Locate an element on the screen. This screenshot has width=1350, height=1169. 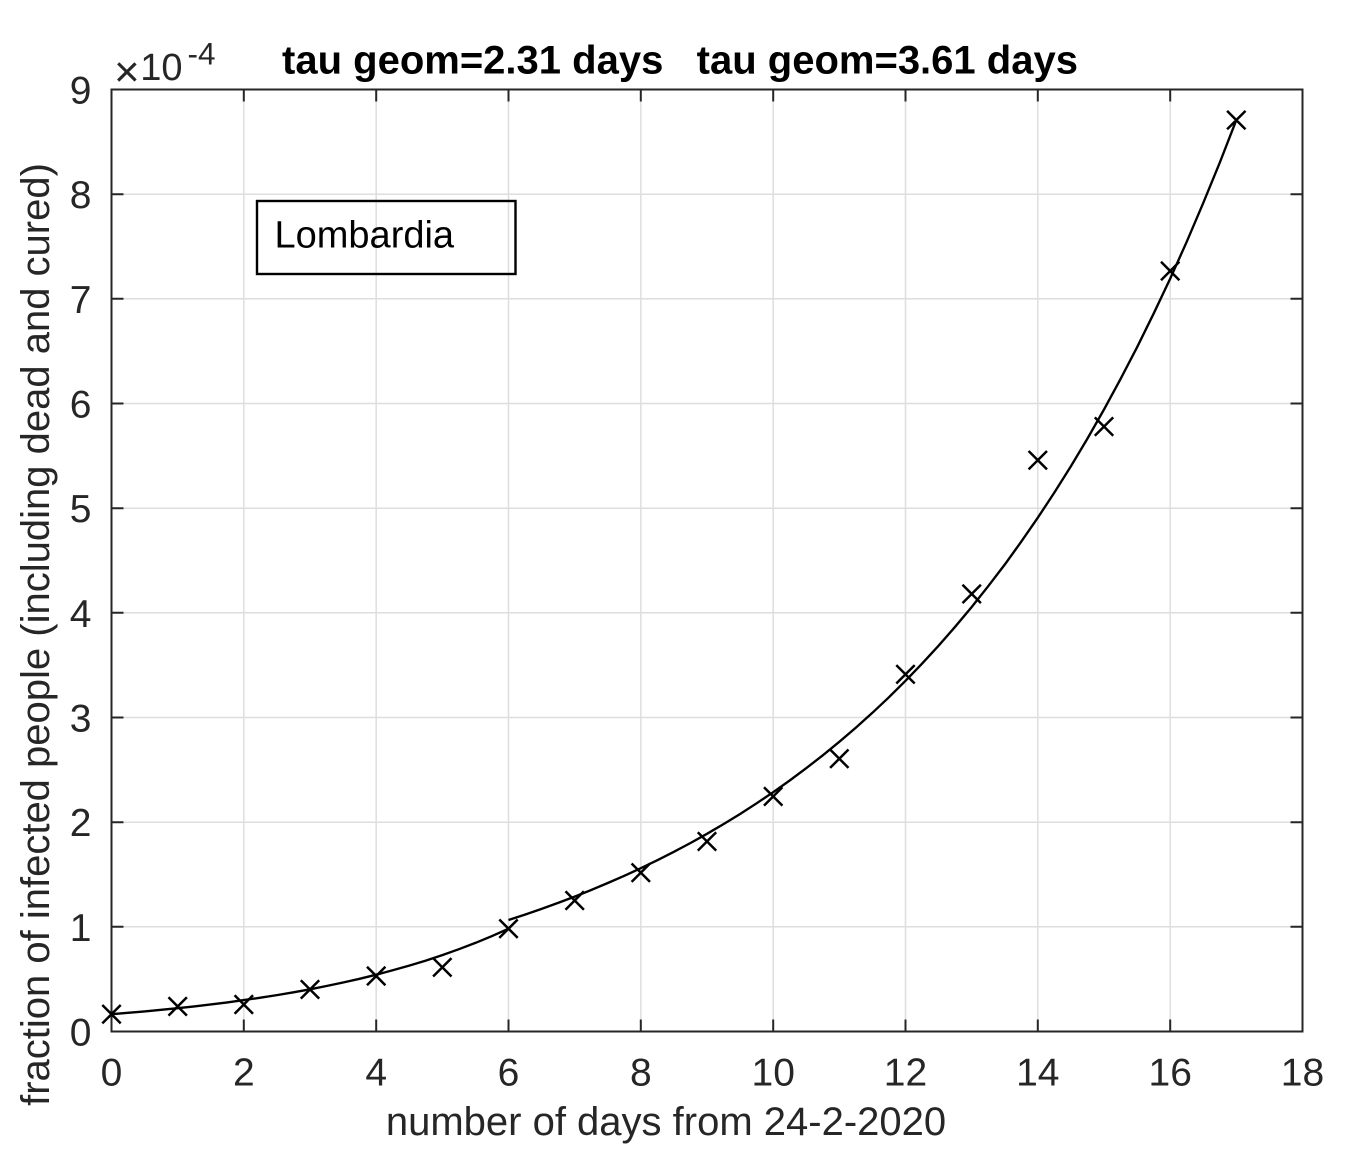
svg-text: 3 is located at coordinates (81, 719).